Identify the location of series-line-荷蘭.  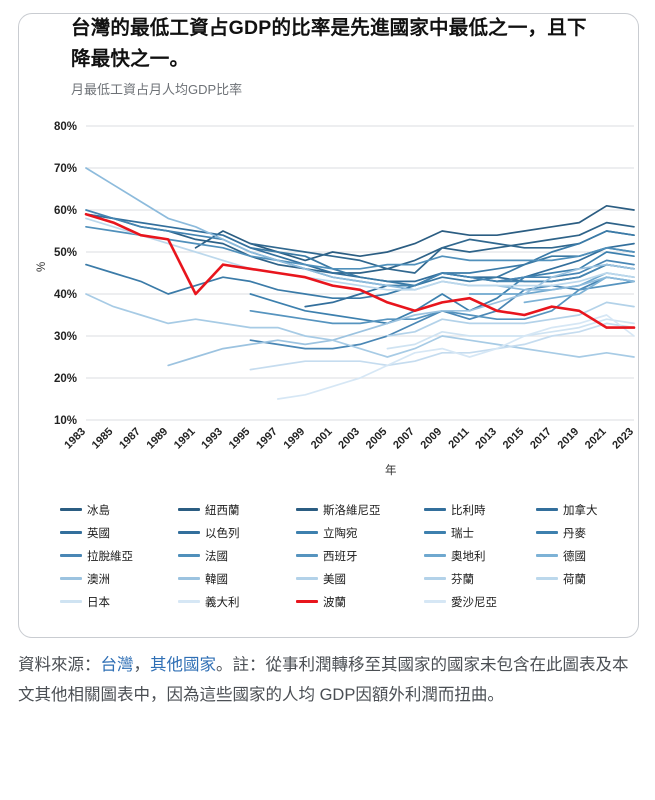
(360, 254).